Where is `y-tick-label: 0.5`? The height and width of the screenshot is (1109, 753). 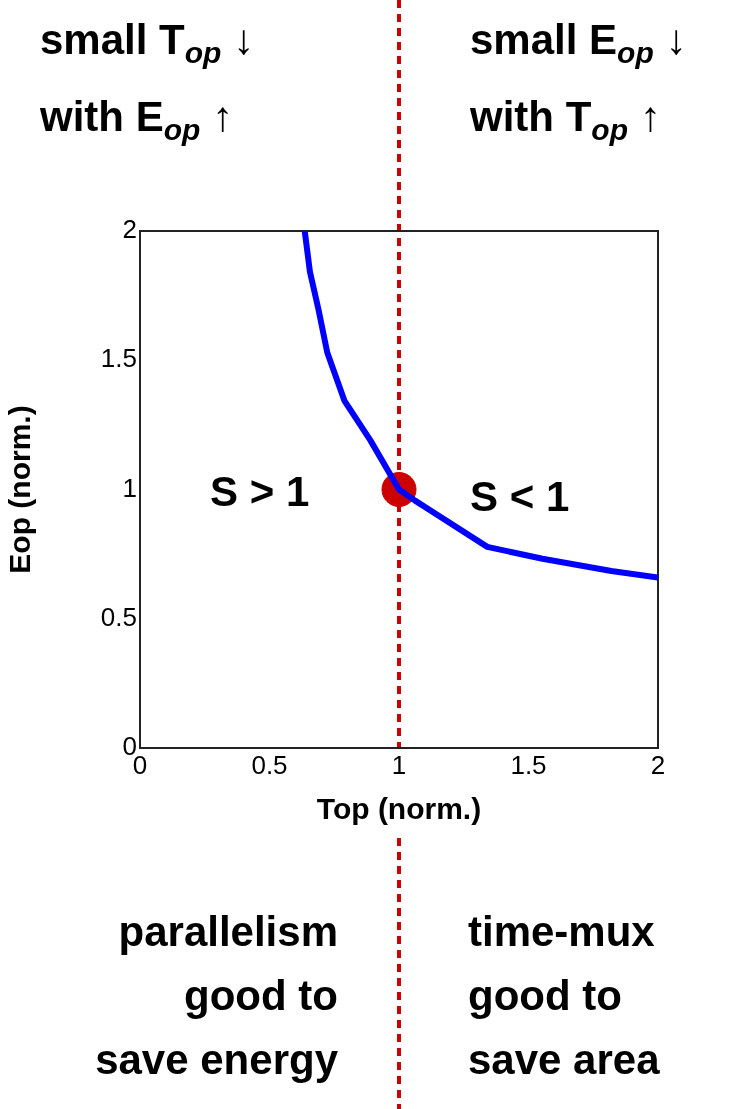
y-tick-label: 0.5 is located at coordinates (118, 616).